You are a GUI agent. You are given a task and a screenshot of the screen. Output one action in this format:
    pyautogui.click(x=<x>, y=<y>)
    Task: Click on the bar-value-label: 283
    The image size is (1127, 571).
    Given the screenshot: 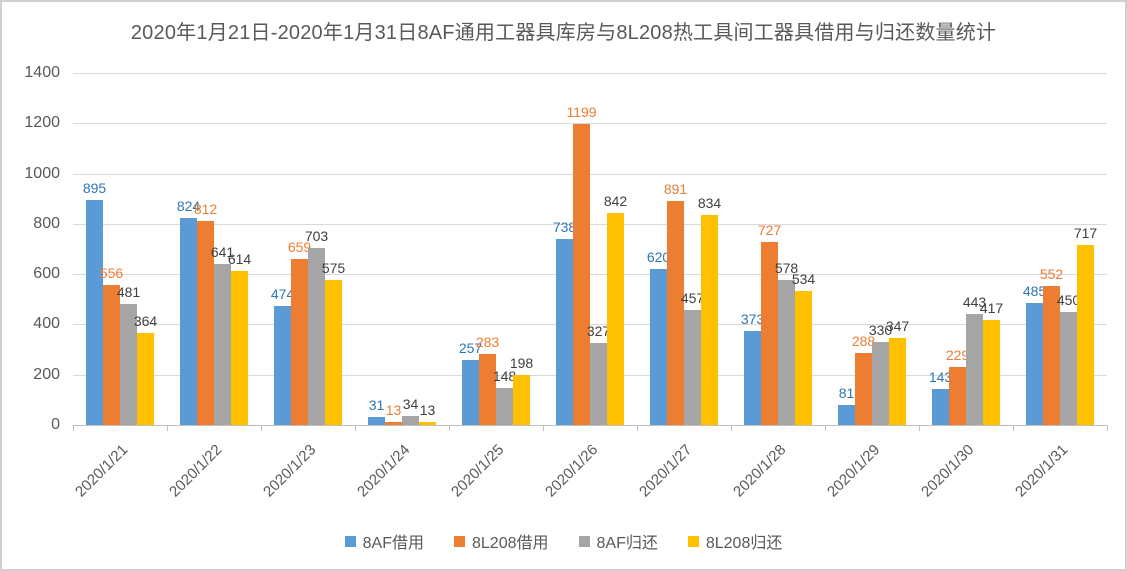 What is the action you would take?
    pyautogui.click(x=487, y=342)
    